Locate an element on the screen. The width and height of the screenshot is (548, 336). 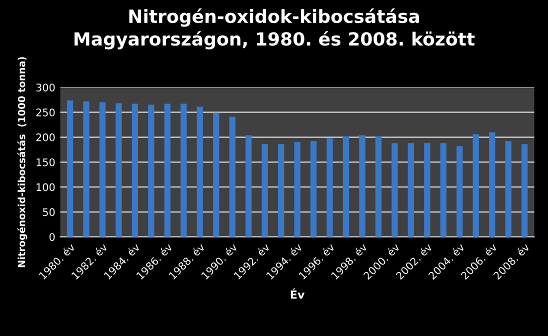
chart-title: Nitrogén-oxidok-kibocsátása Magyarországon, 1980. és 2008. között is located at coordinates (274, 29).